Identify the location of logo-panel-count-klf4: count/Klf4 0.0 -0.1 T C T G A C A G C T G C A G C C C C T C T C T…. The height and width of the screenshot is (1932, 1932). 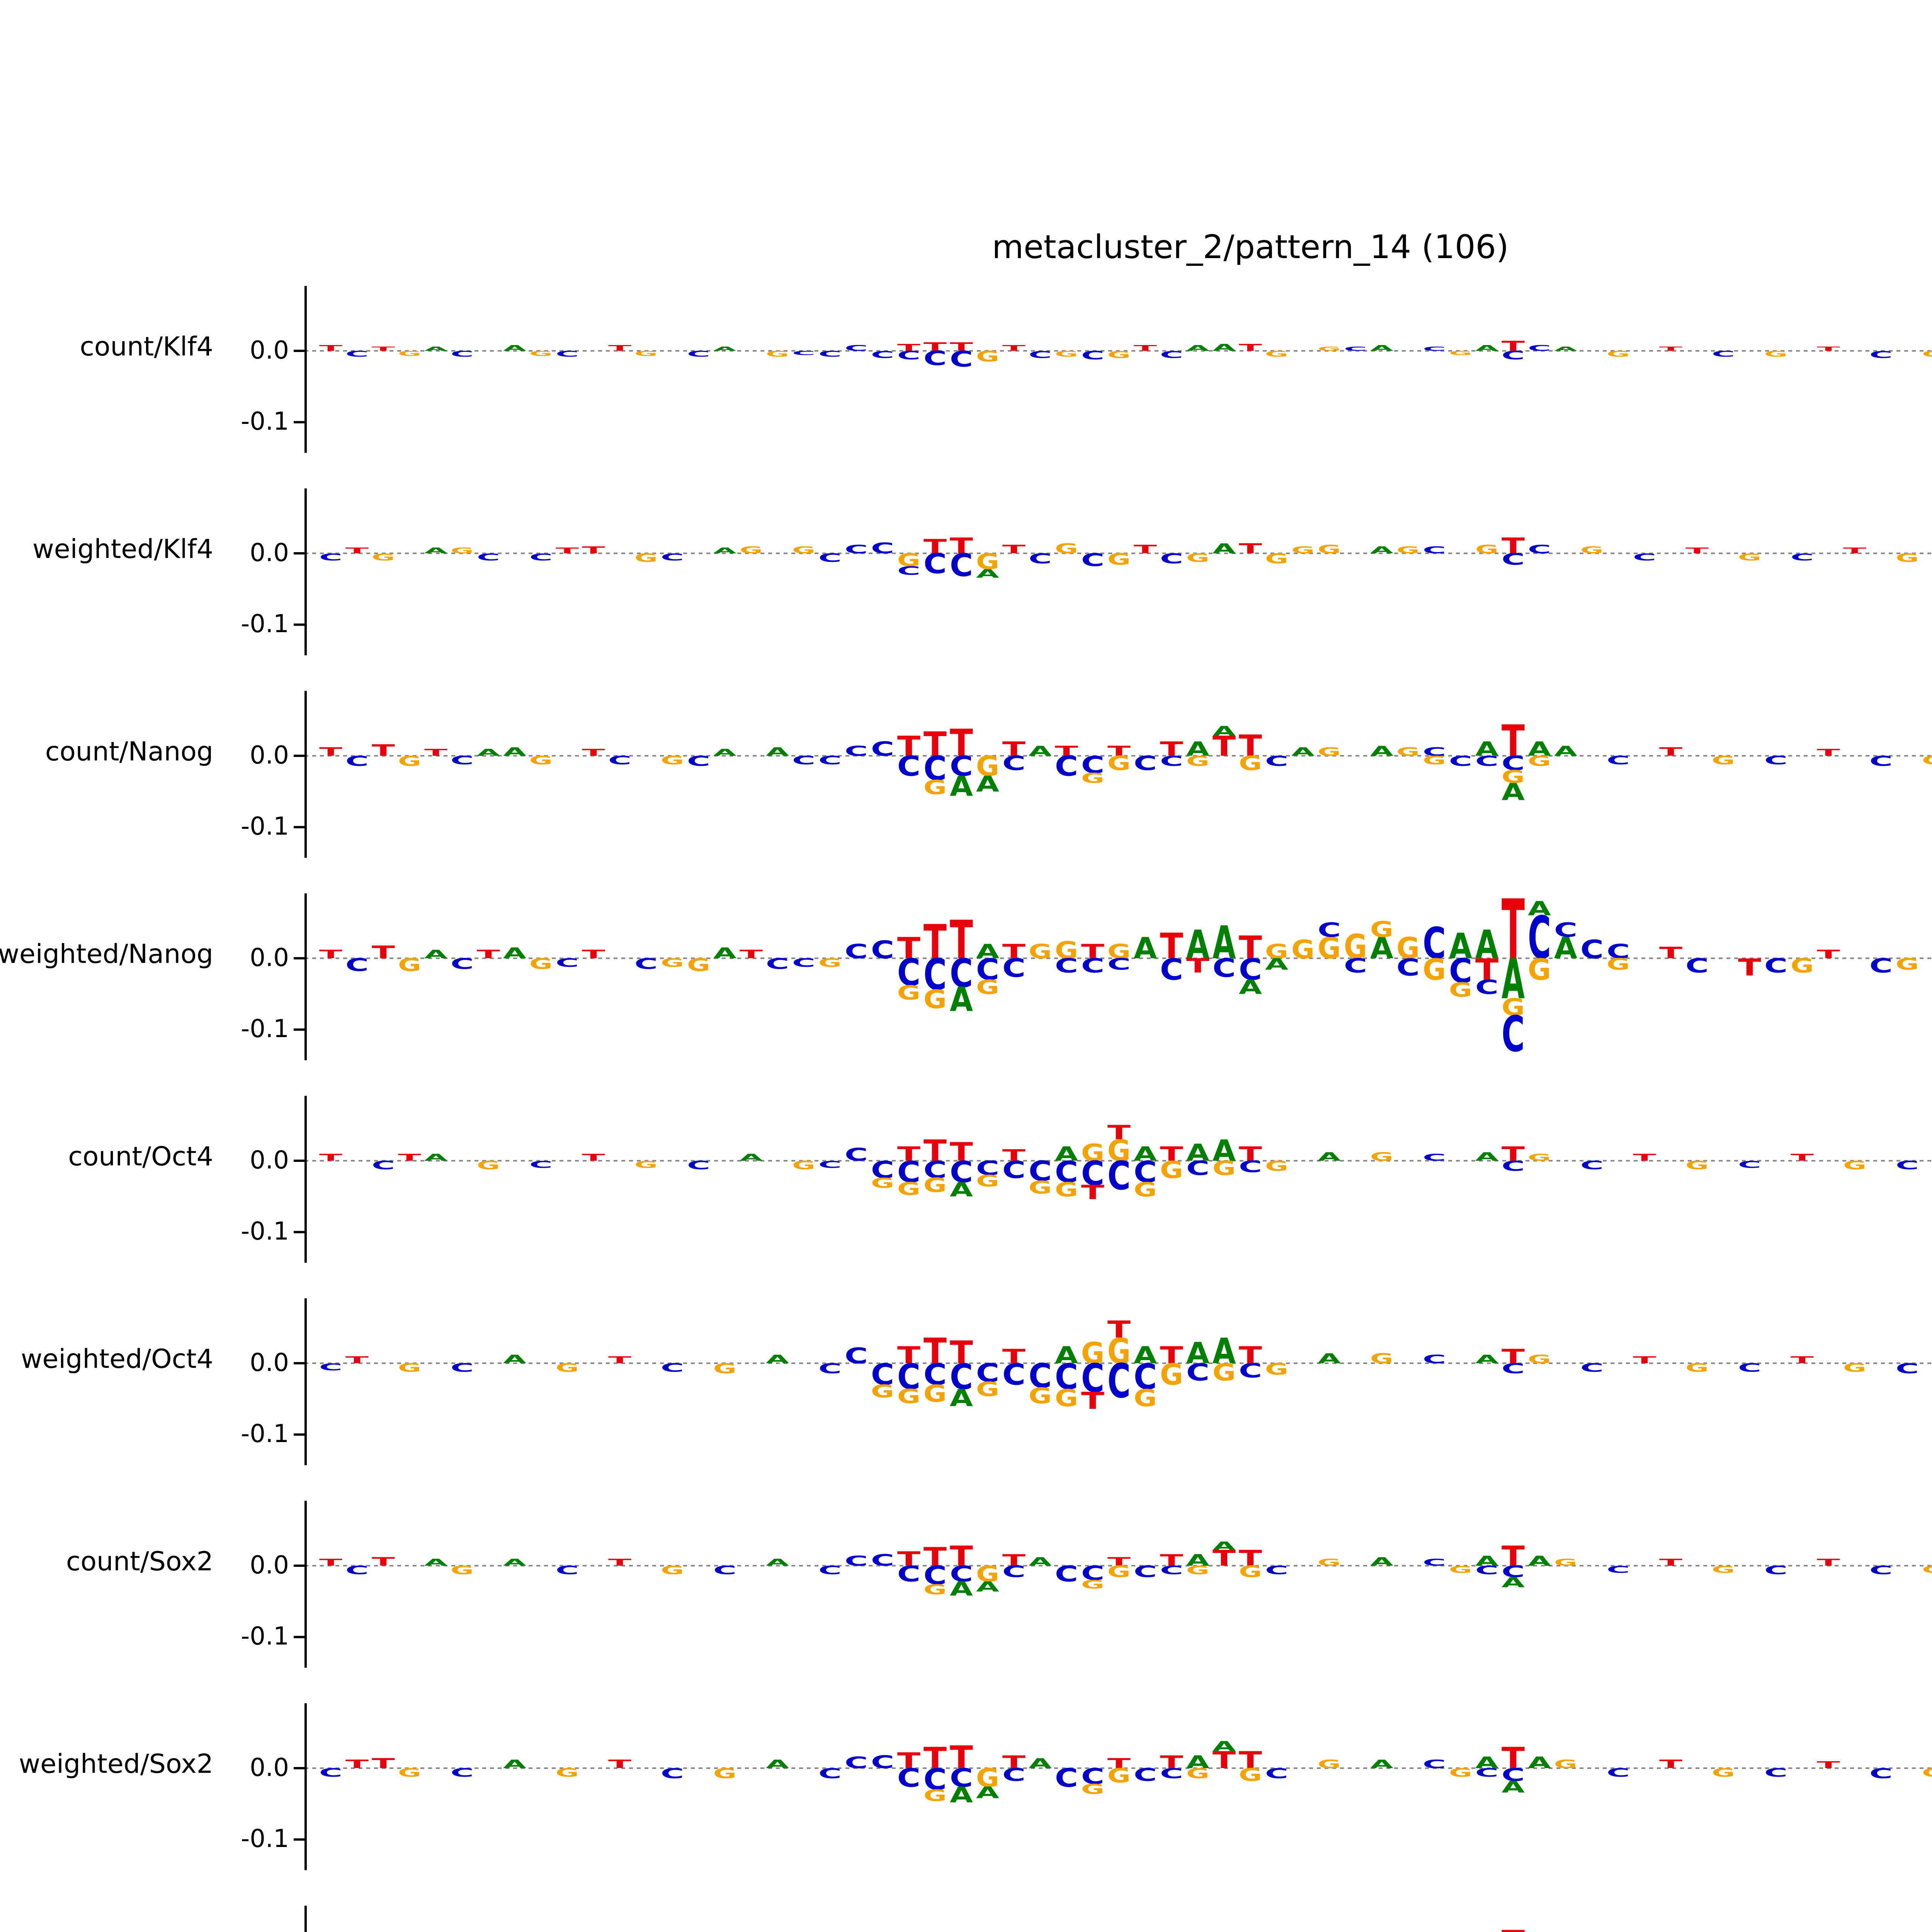
(966, 387).